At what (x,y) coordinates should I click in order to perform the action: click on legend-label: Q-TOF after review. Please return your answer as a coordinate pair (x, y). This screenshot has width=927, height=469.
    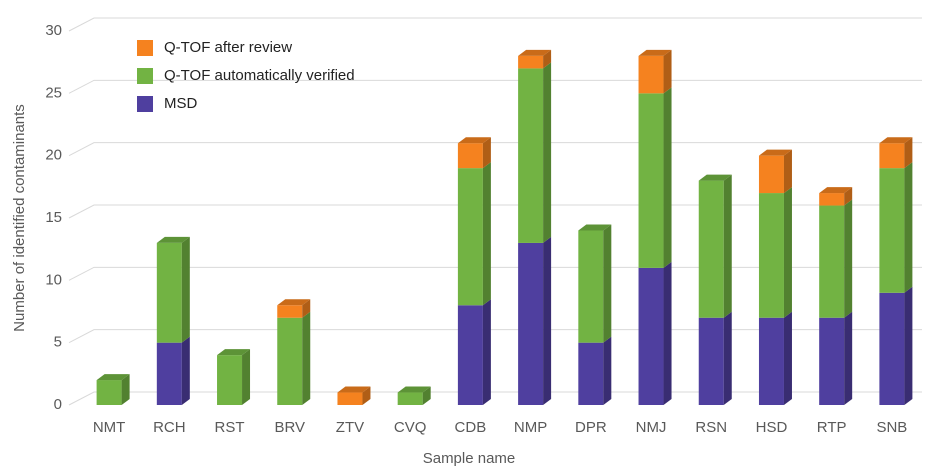
    Looking at the image, I should click on (228, 47).